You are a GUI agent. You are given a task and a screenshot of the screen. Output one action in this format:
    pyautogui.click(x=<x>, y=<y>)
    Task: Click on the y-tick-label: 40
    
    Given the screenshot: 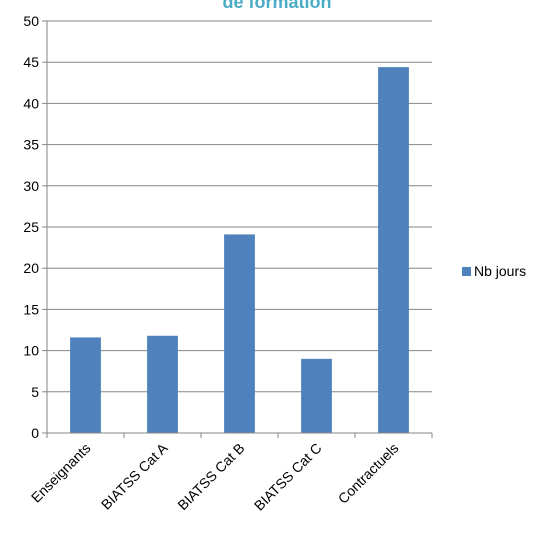 What is the action you would take?
    pyautogui.click(x=31, y=103)
    